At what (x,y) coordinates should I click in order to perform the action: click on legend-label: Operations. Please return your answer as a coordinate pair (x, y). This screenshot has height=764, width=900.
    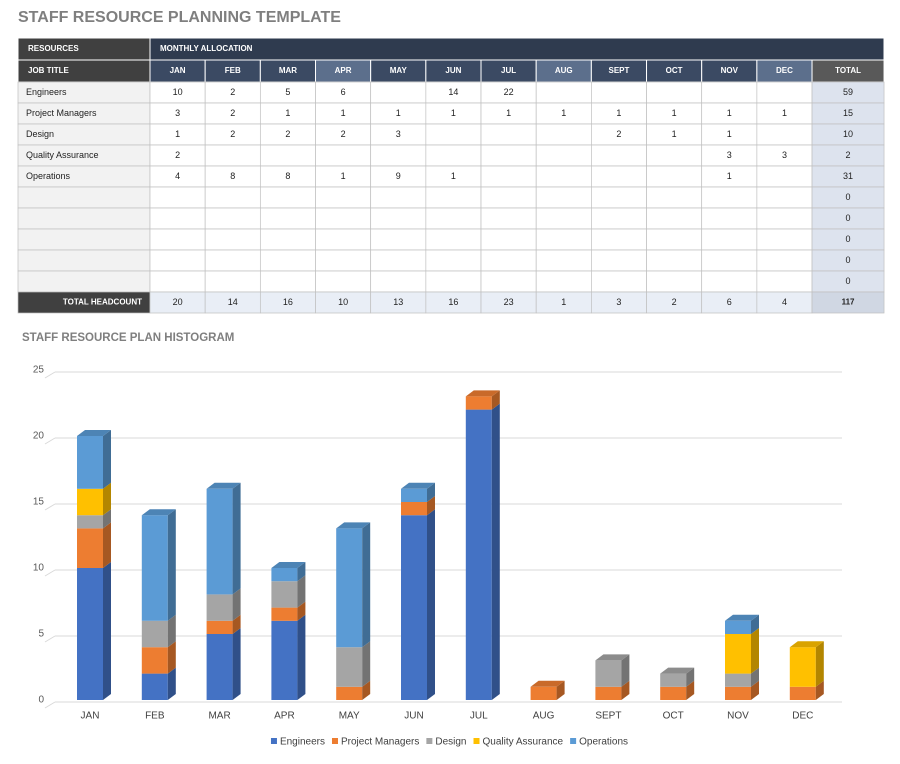
    Looking at the image, I should click on (603, 742).